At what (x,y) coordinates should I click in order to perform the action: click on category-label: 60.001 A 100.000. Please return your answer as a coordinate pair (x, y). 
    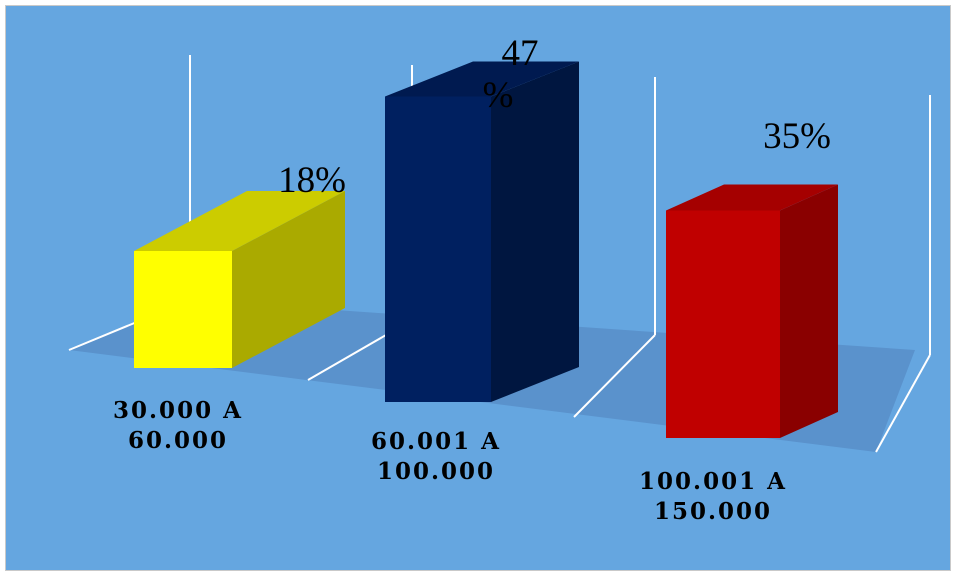
    Looking at the image, I should click on (436, 456).